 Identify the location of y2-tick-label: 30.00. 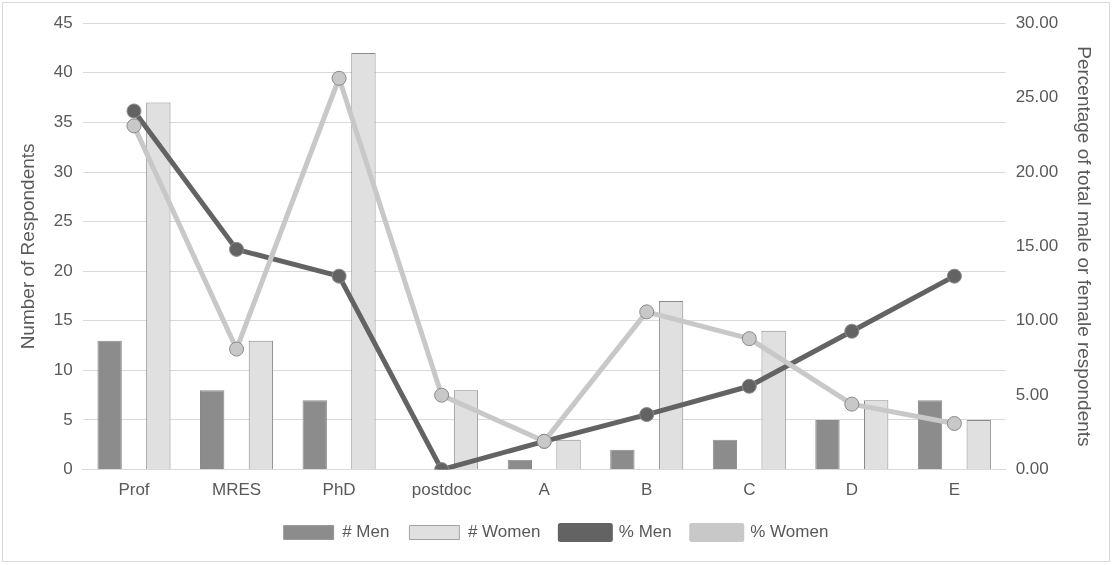
(1037, 22).